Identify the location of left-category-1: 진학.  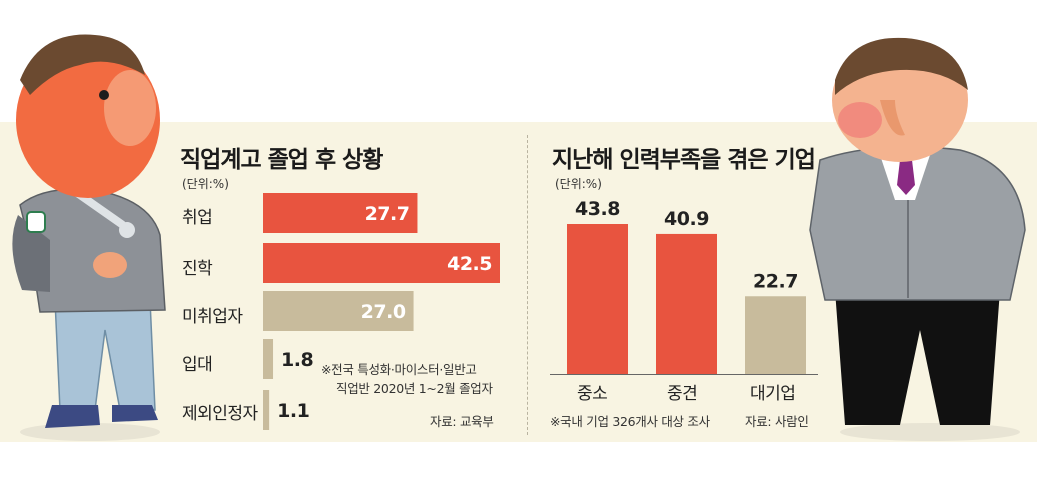
(197, 269).